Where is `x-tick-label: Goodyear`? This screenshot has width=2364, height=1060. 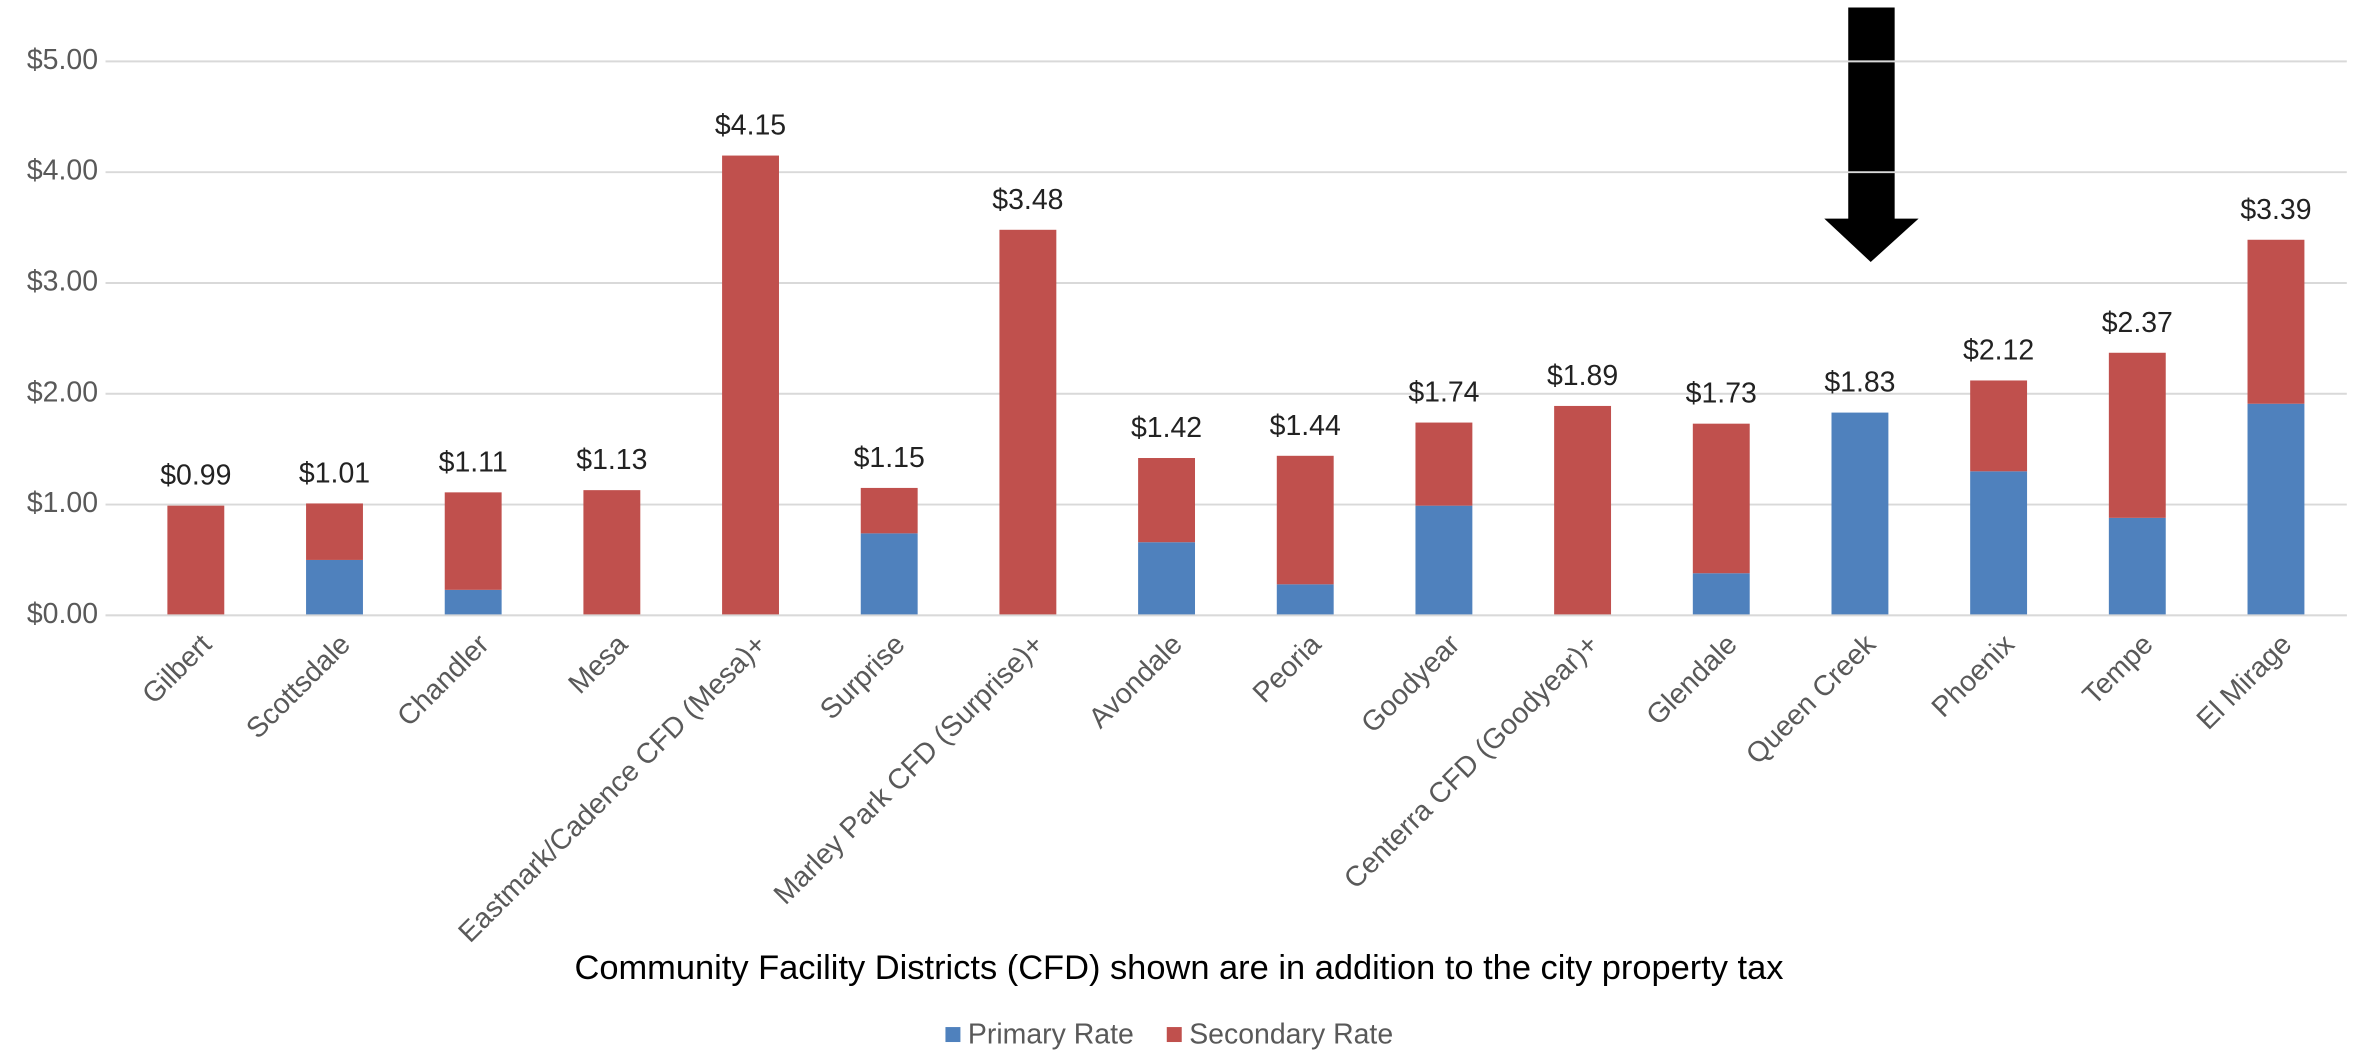 x-tick-label: Goodyear is located at coordinates (1410, 683).